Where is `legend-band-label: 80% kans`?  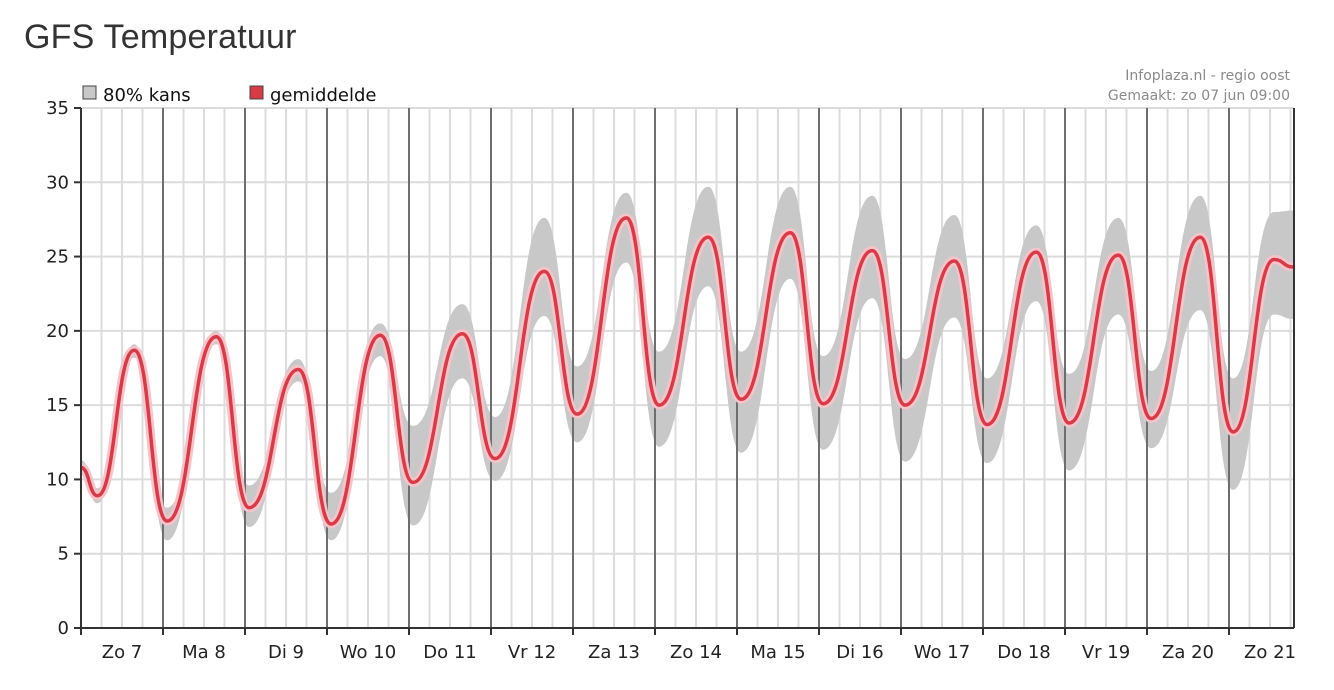
legend-band-label: 80% kans is located at coordinates (147, 95).